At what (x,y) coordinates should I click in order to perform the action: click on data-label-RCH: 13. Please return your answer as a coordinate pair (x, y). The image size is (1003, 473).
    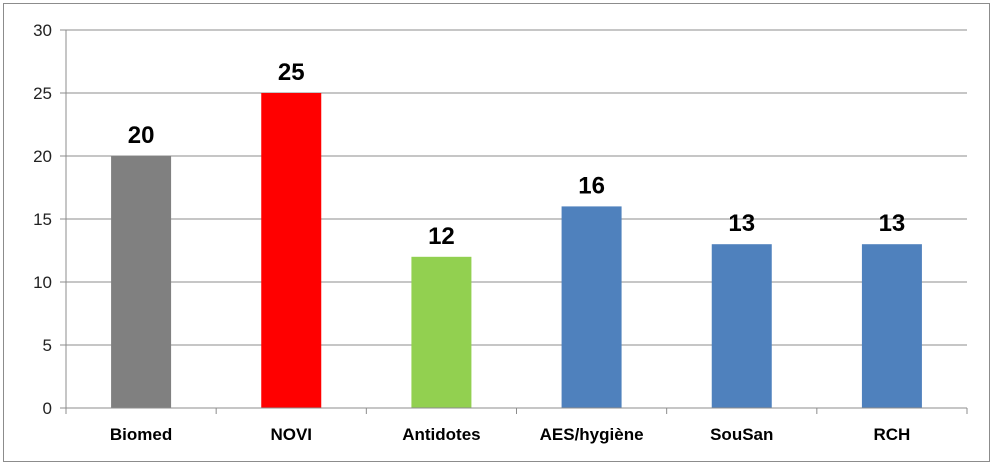
    Looking at the image, I should click on (892, 223).